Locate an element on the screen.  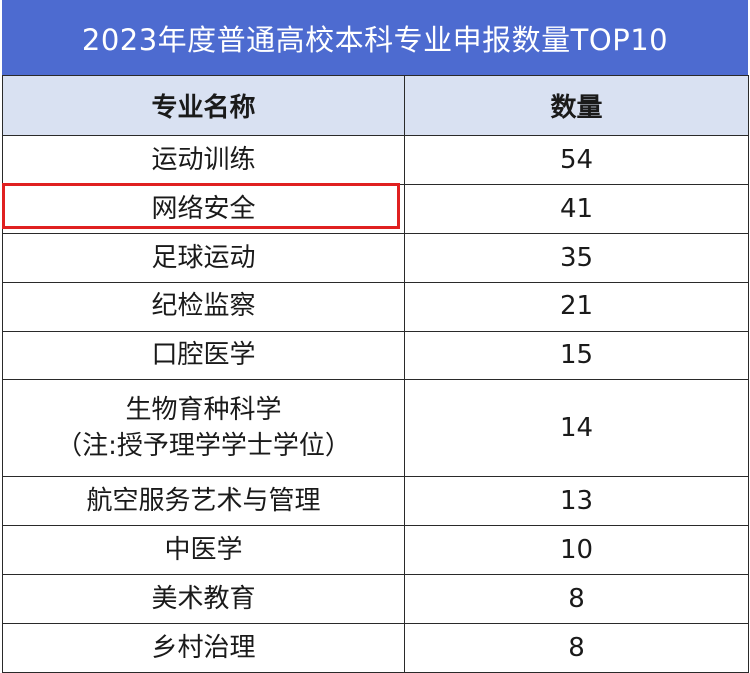
table-row: 运动训练 54 is located at coordinates (375, 160).